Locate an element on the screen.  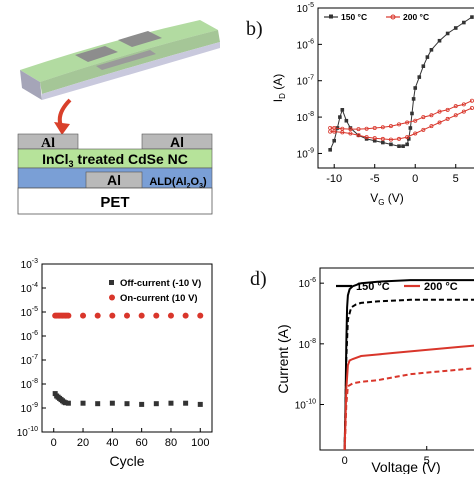
panel-d-label: d) is located at coordinates (258, 279).